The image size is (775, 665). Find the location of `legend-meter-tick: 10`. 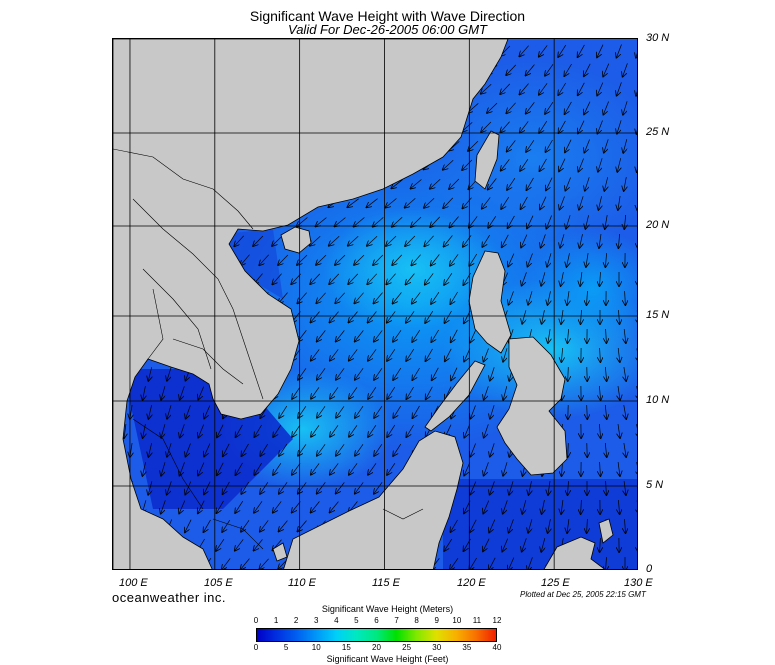

legend-meter-tick: 10 is located at coordinates (457, 620).